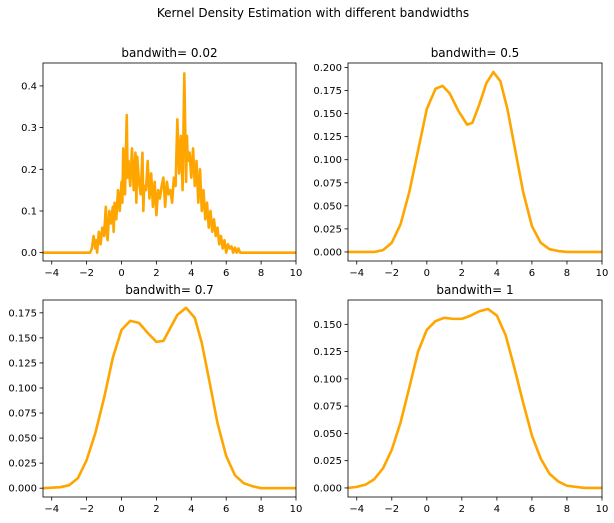 The image size is (614, 523). Describe the element at coordinates (29, 253) in the screenshot. I see `y-tick-label: 0.0` at that location.